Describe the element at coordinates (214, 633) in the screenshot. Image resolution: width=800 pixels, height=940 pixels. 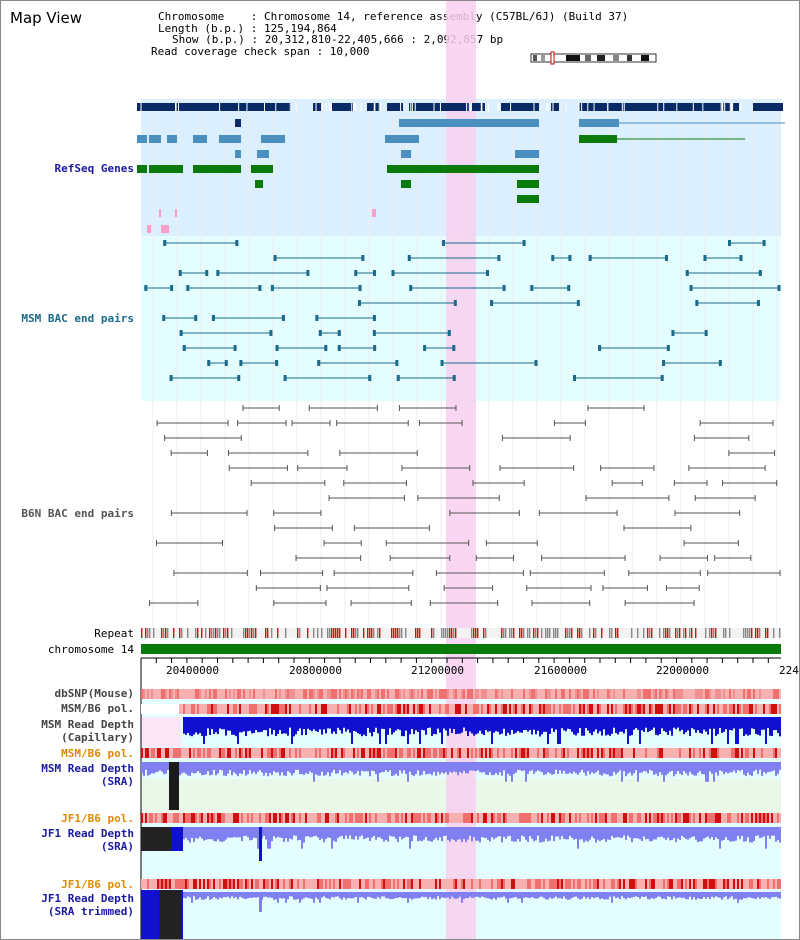
I see `repeat-mark` at that location.